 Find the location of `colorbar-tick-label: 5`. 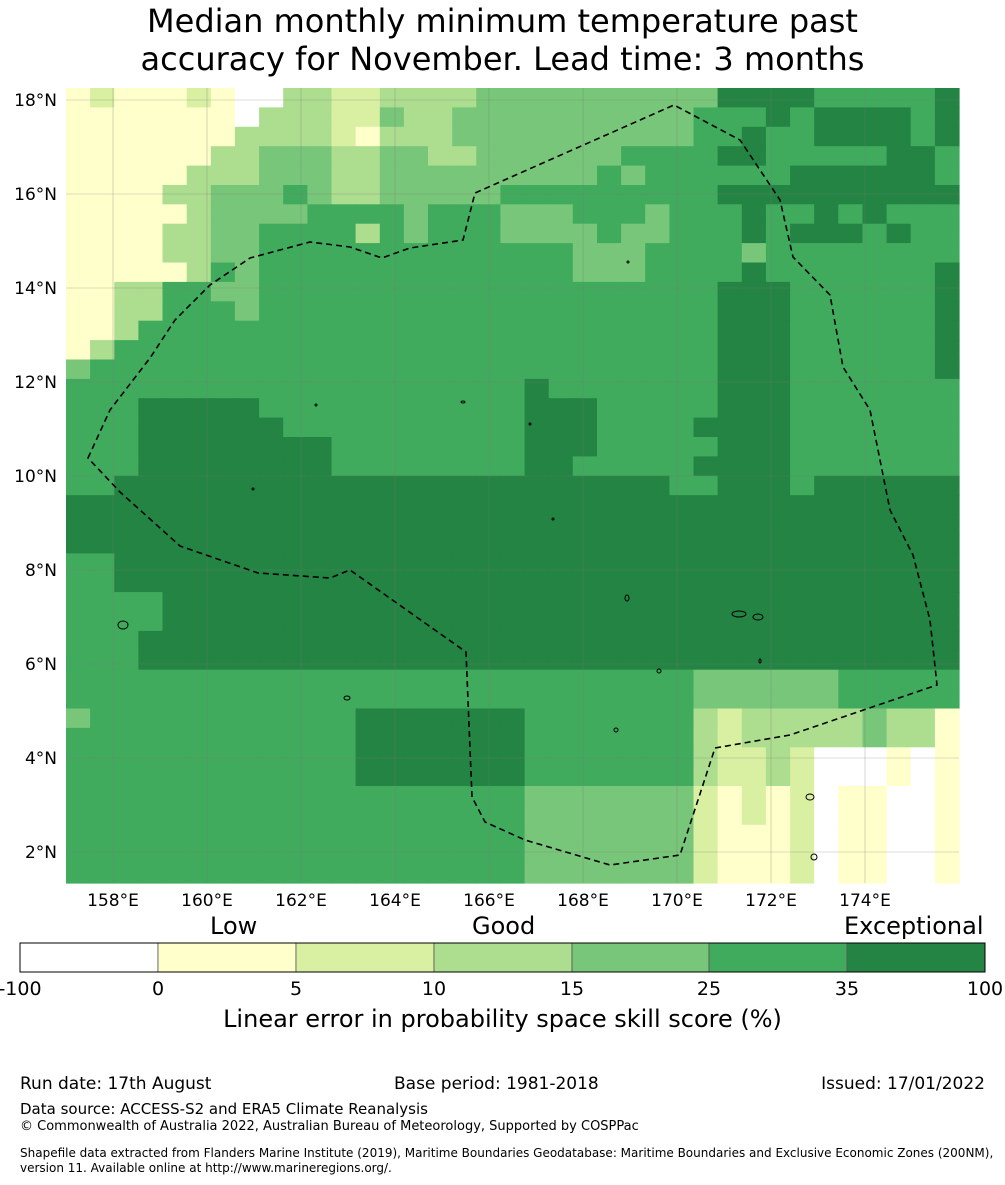

colorbar-tick-label: 5 is located at coordinates (296, 989).